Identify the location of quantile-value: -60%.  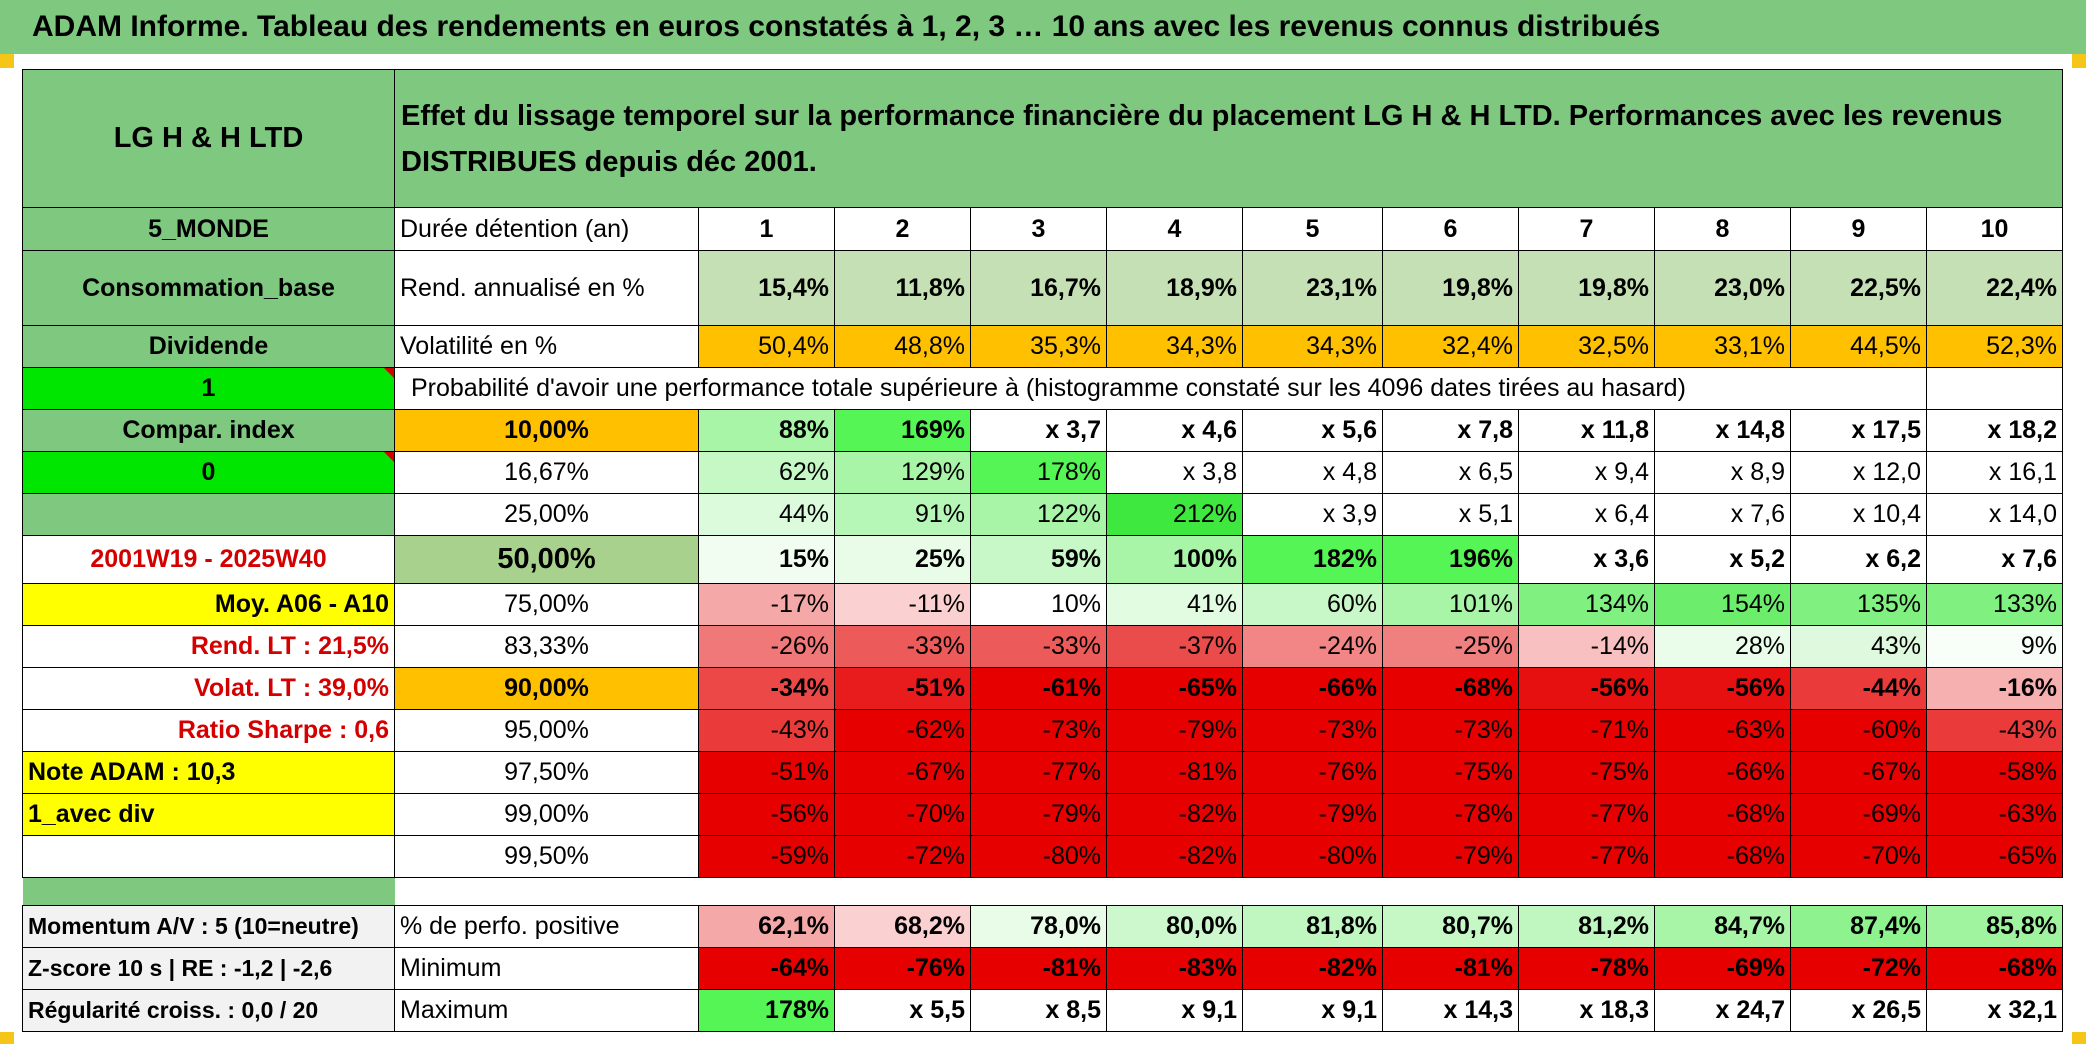
(1858, 730).